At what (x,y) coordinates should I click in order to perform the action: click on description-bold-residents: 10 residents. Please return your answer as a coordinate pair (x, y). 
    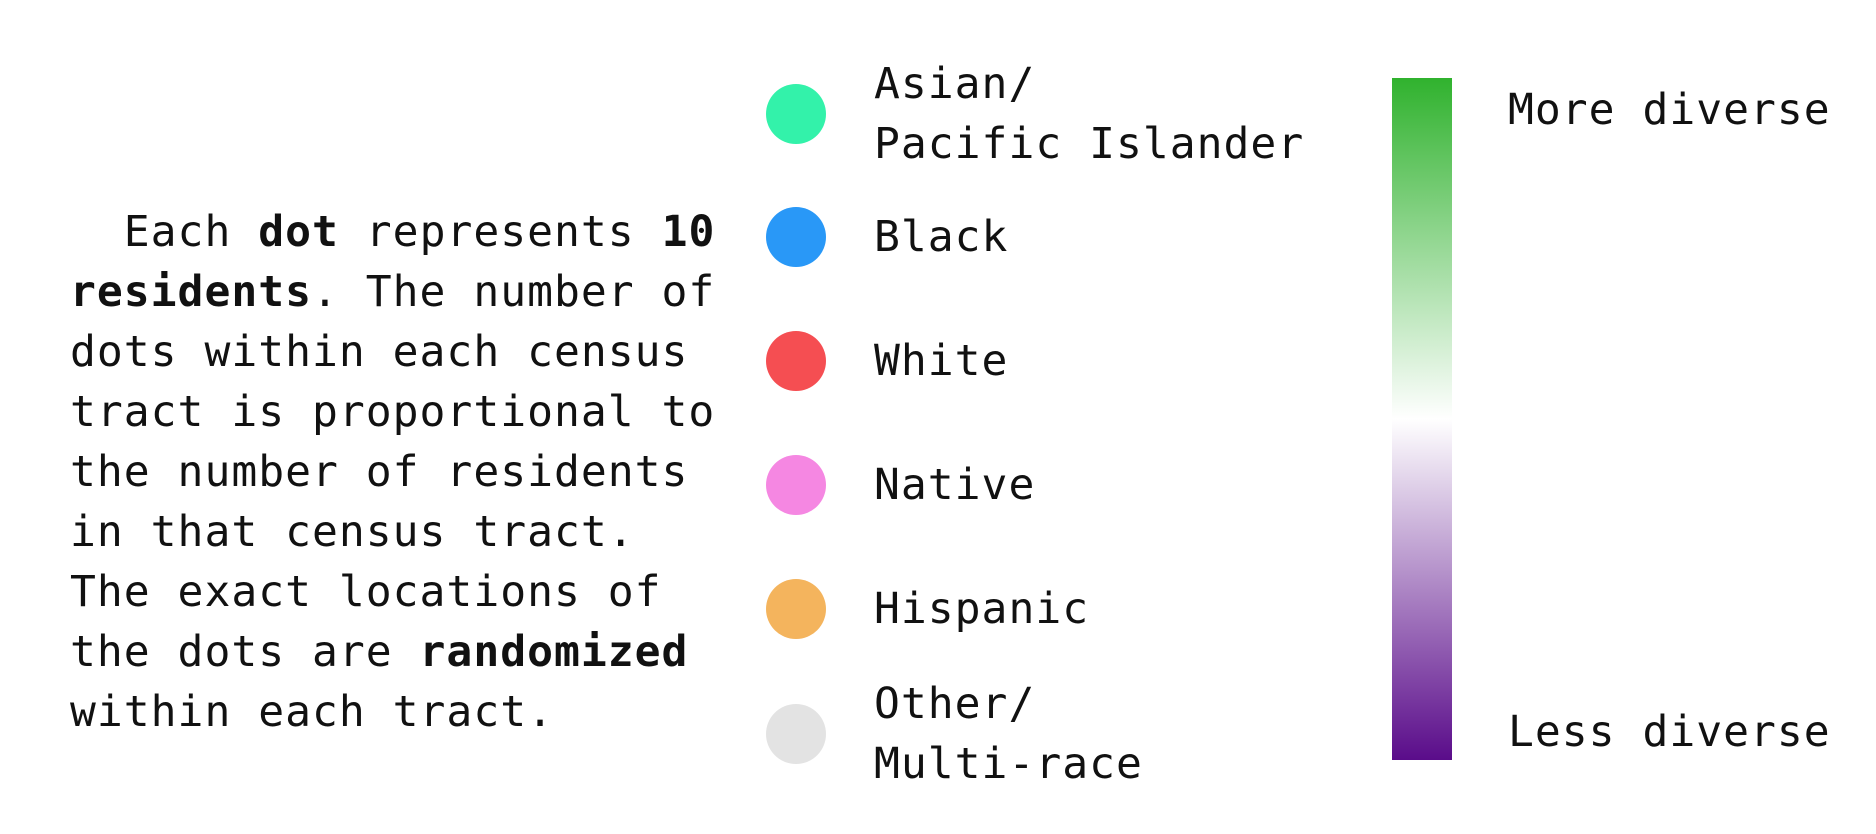
    Looking at the image, I should click on (406, 262).